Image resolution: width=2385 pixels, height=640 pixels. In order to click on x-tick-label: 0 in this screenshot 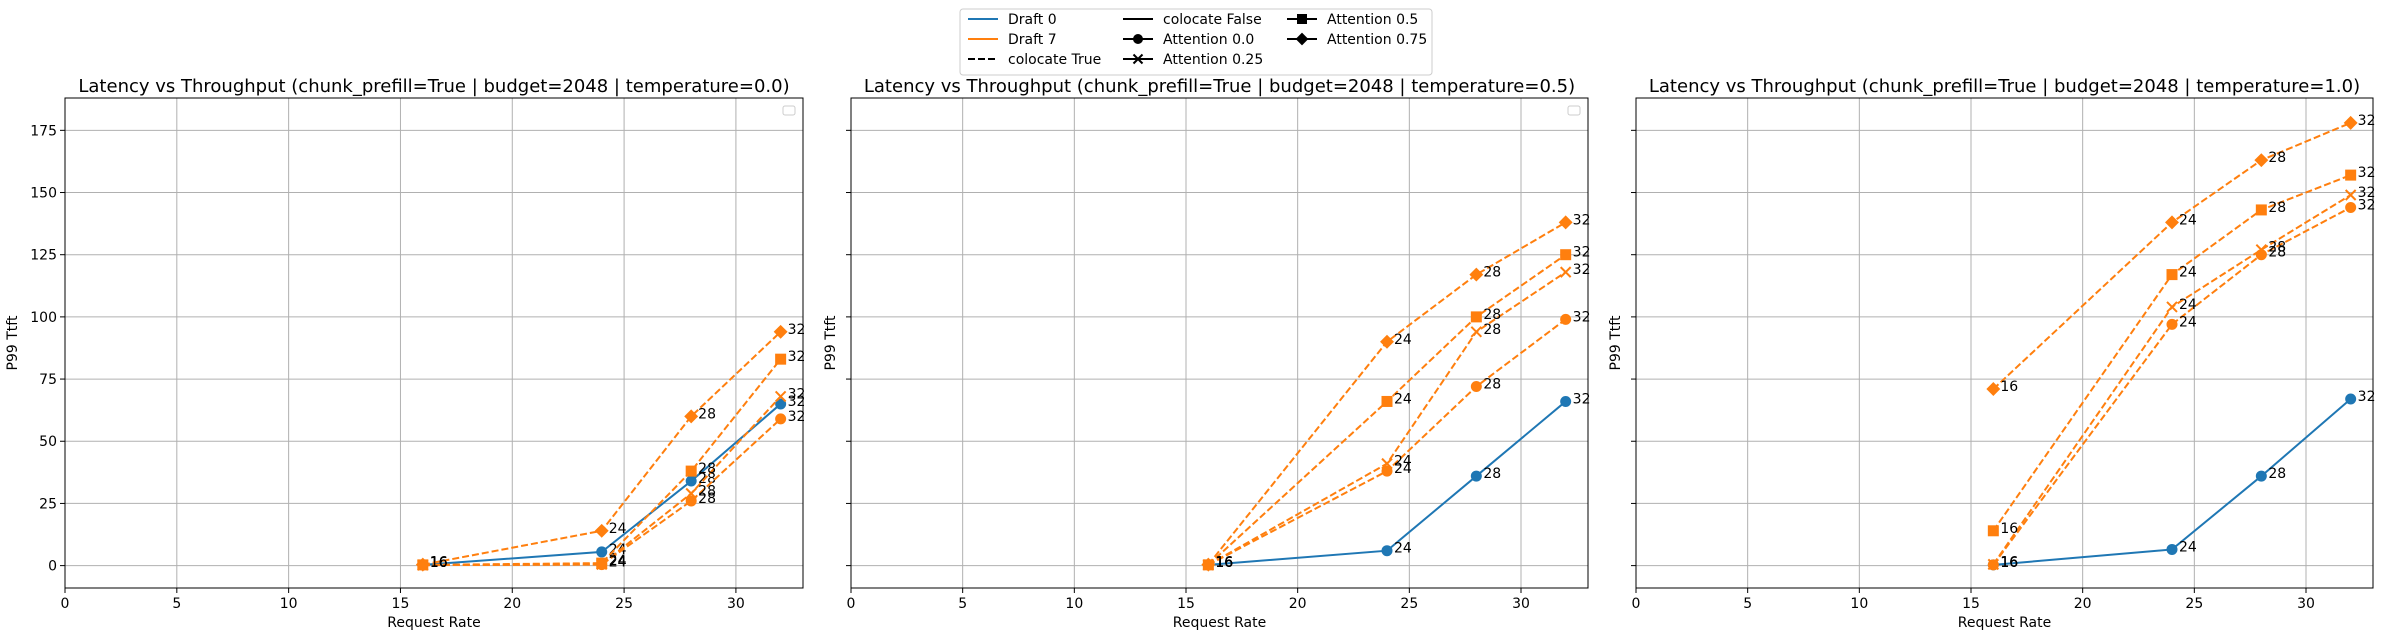, I will do `click(65, 604)`.